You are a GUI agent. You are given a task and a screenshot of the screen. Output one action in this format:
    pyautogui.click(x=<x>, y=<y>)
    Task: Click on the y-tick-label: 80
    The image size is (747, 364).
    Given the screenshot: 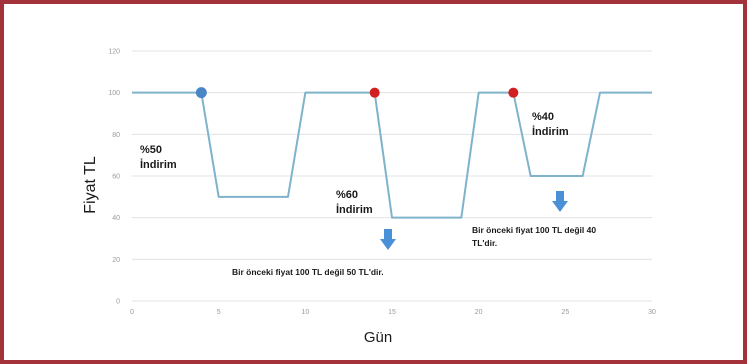 What is the action you would take?
    pyautogui.click(x=116, y=135)
    